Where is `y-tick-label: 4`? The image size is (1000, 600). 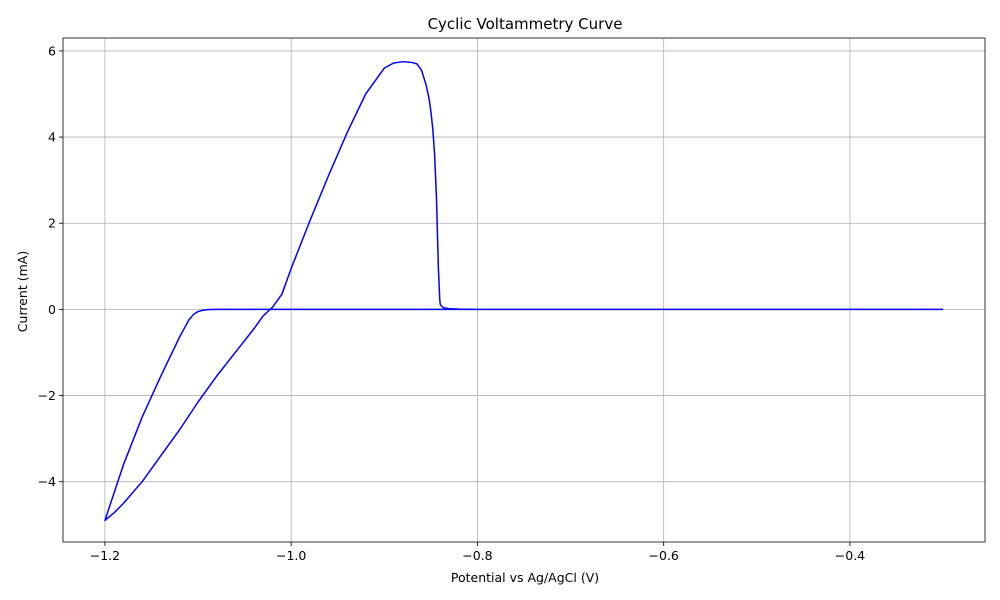 y-tick-label: 4 is located at coordinates (52, 137).